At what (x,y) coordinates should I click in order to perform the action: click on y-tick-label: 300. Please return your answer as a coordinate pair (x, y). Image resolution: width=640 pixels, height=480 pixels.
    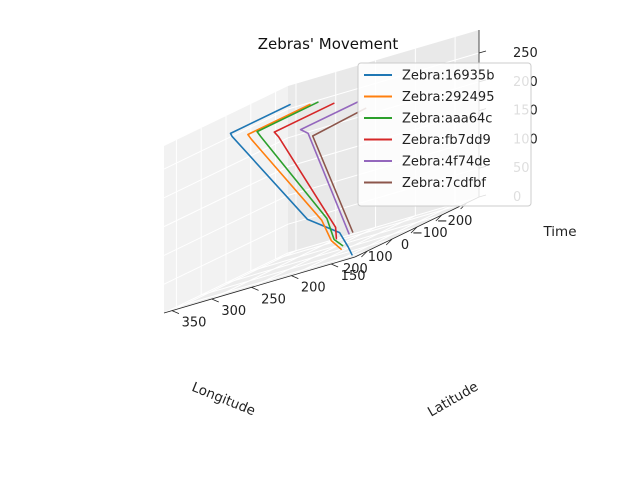
    Looking at the image, I should click on (233, 311).